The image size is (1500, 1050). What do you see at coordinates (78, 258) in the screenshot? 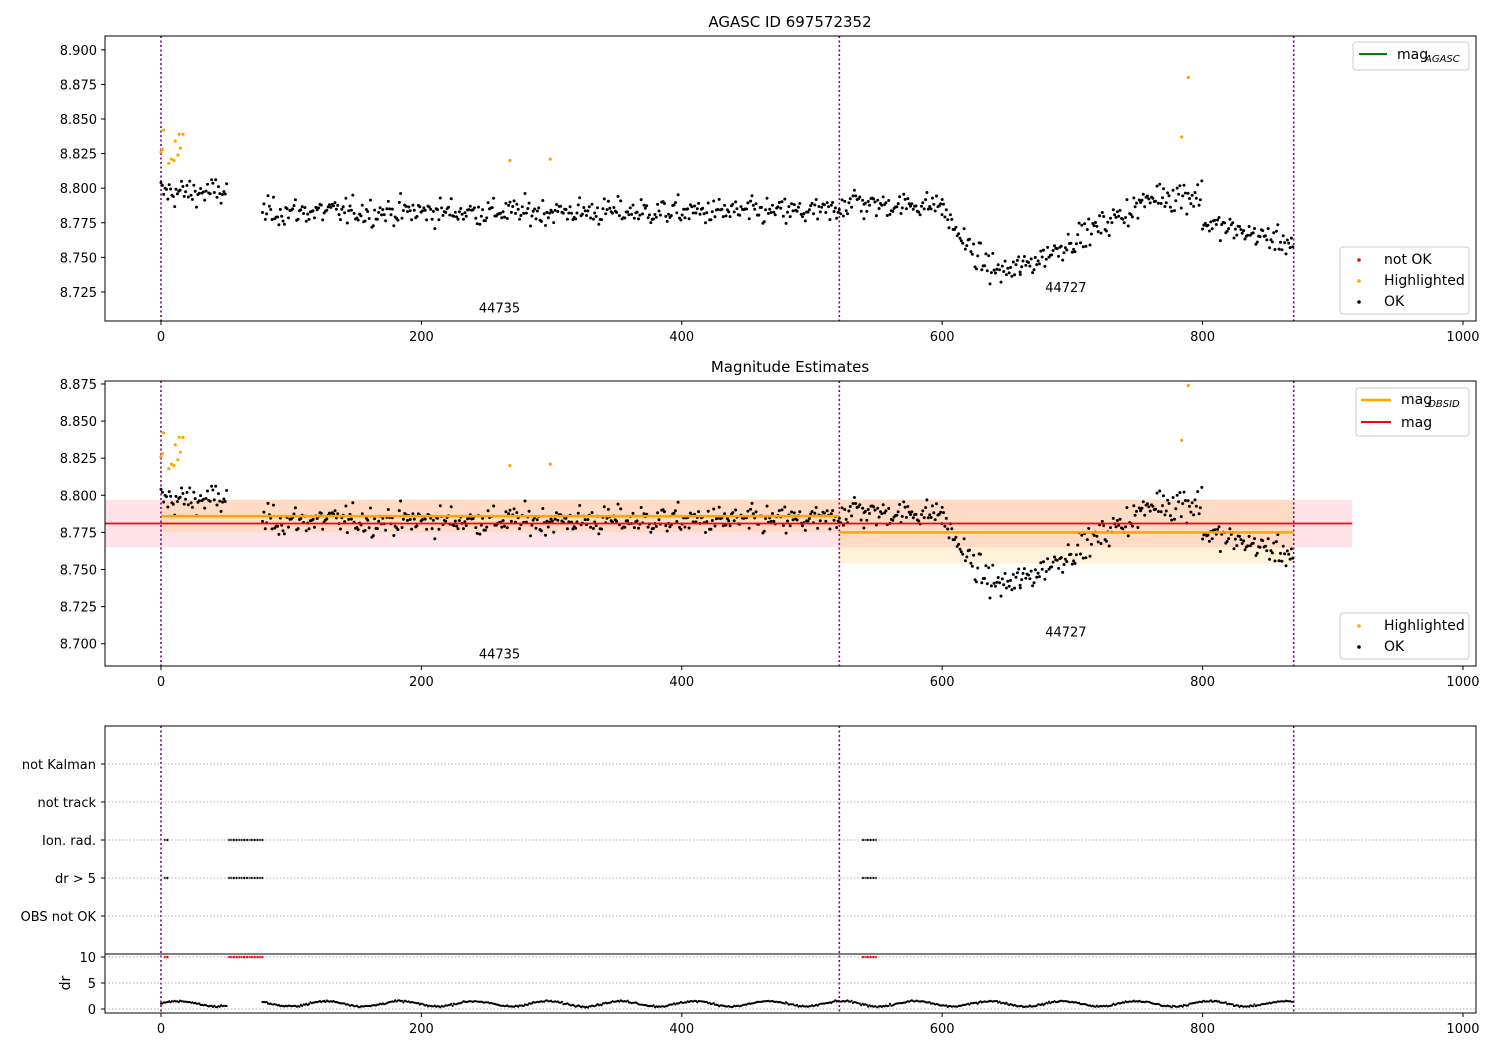
I see `y-tick-label: 8.750` at bounding box center [78, 258].